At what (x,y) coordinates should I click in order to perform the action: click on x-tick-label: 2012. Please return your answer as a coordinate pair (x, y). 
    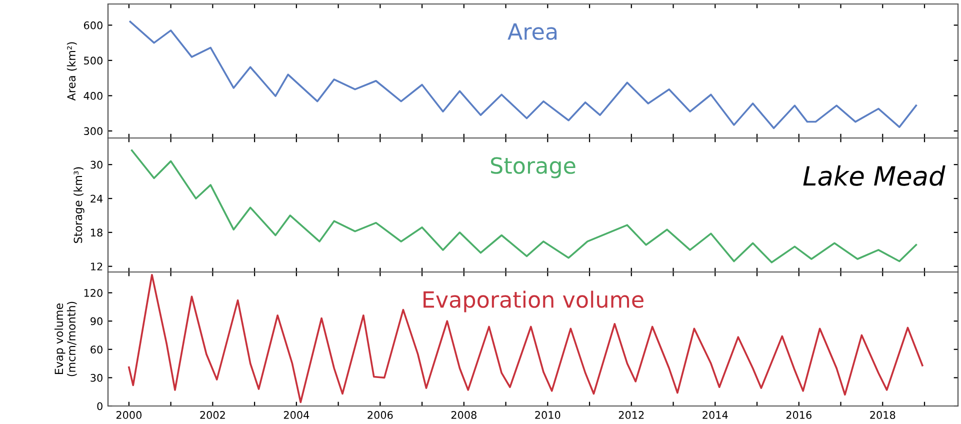
    Looking at the image, I should click on (631, 415).